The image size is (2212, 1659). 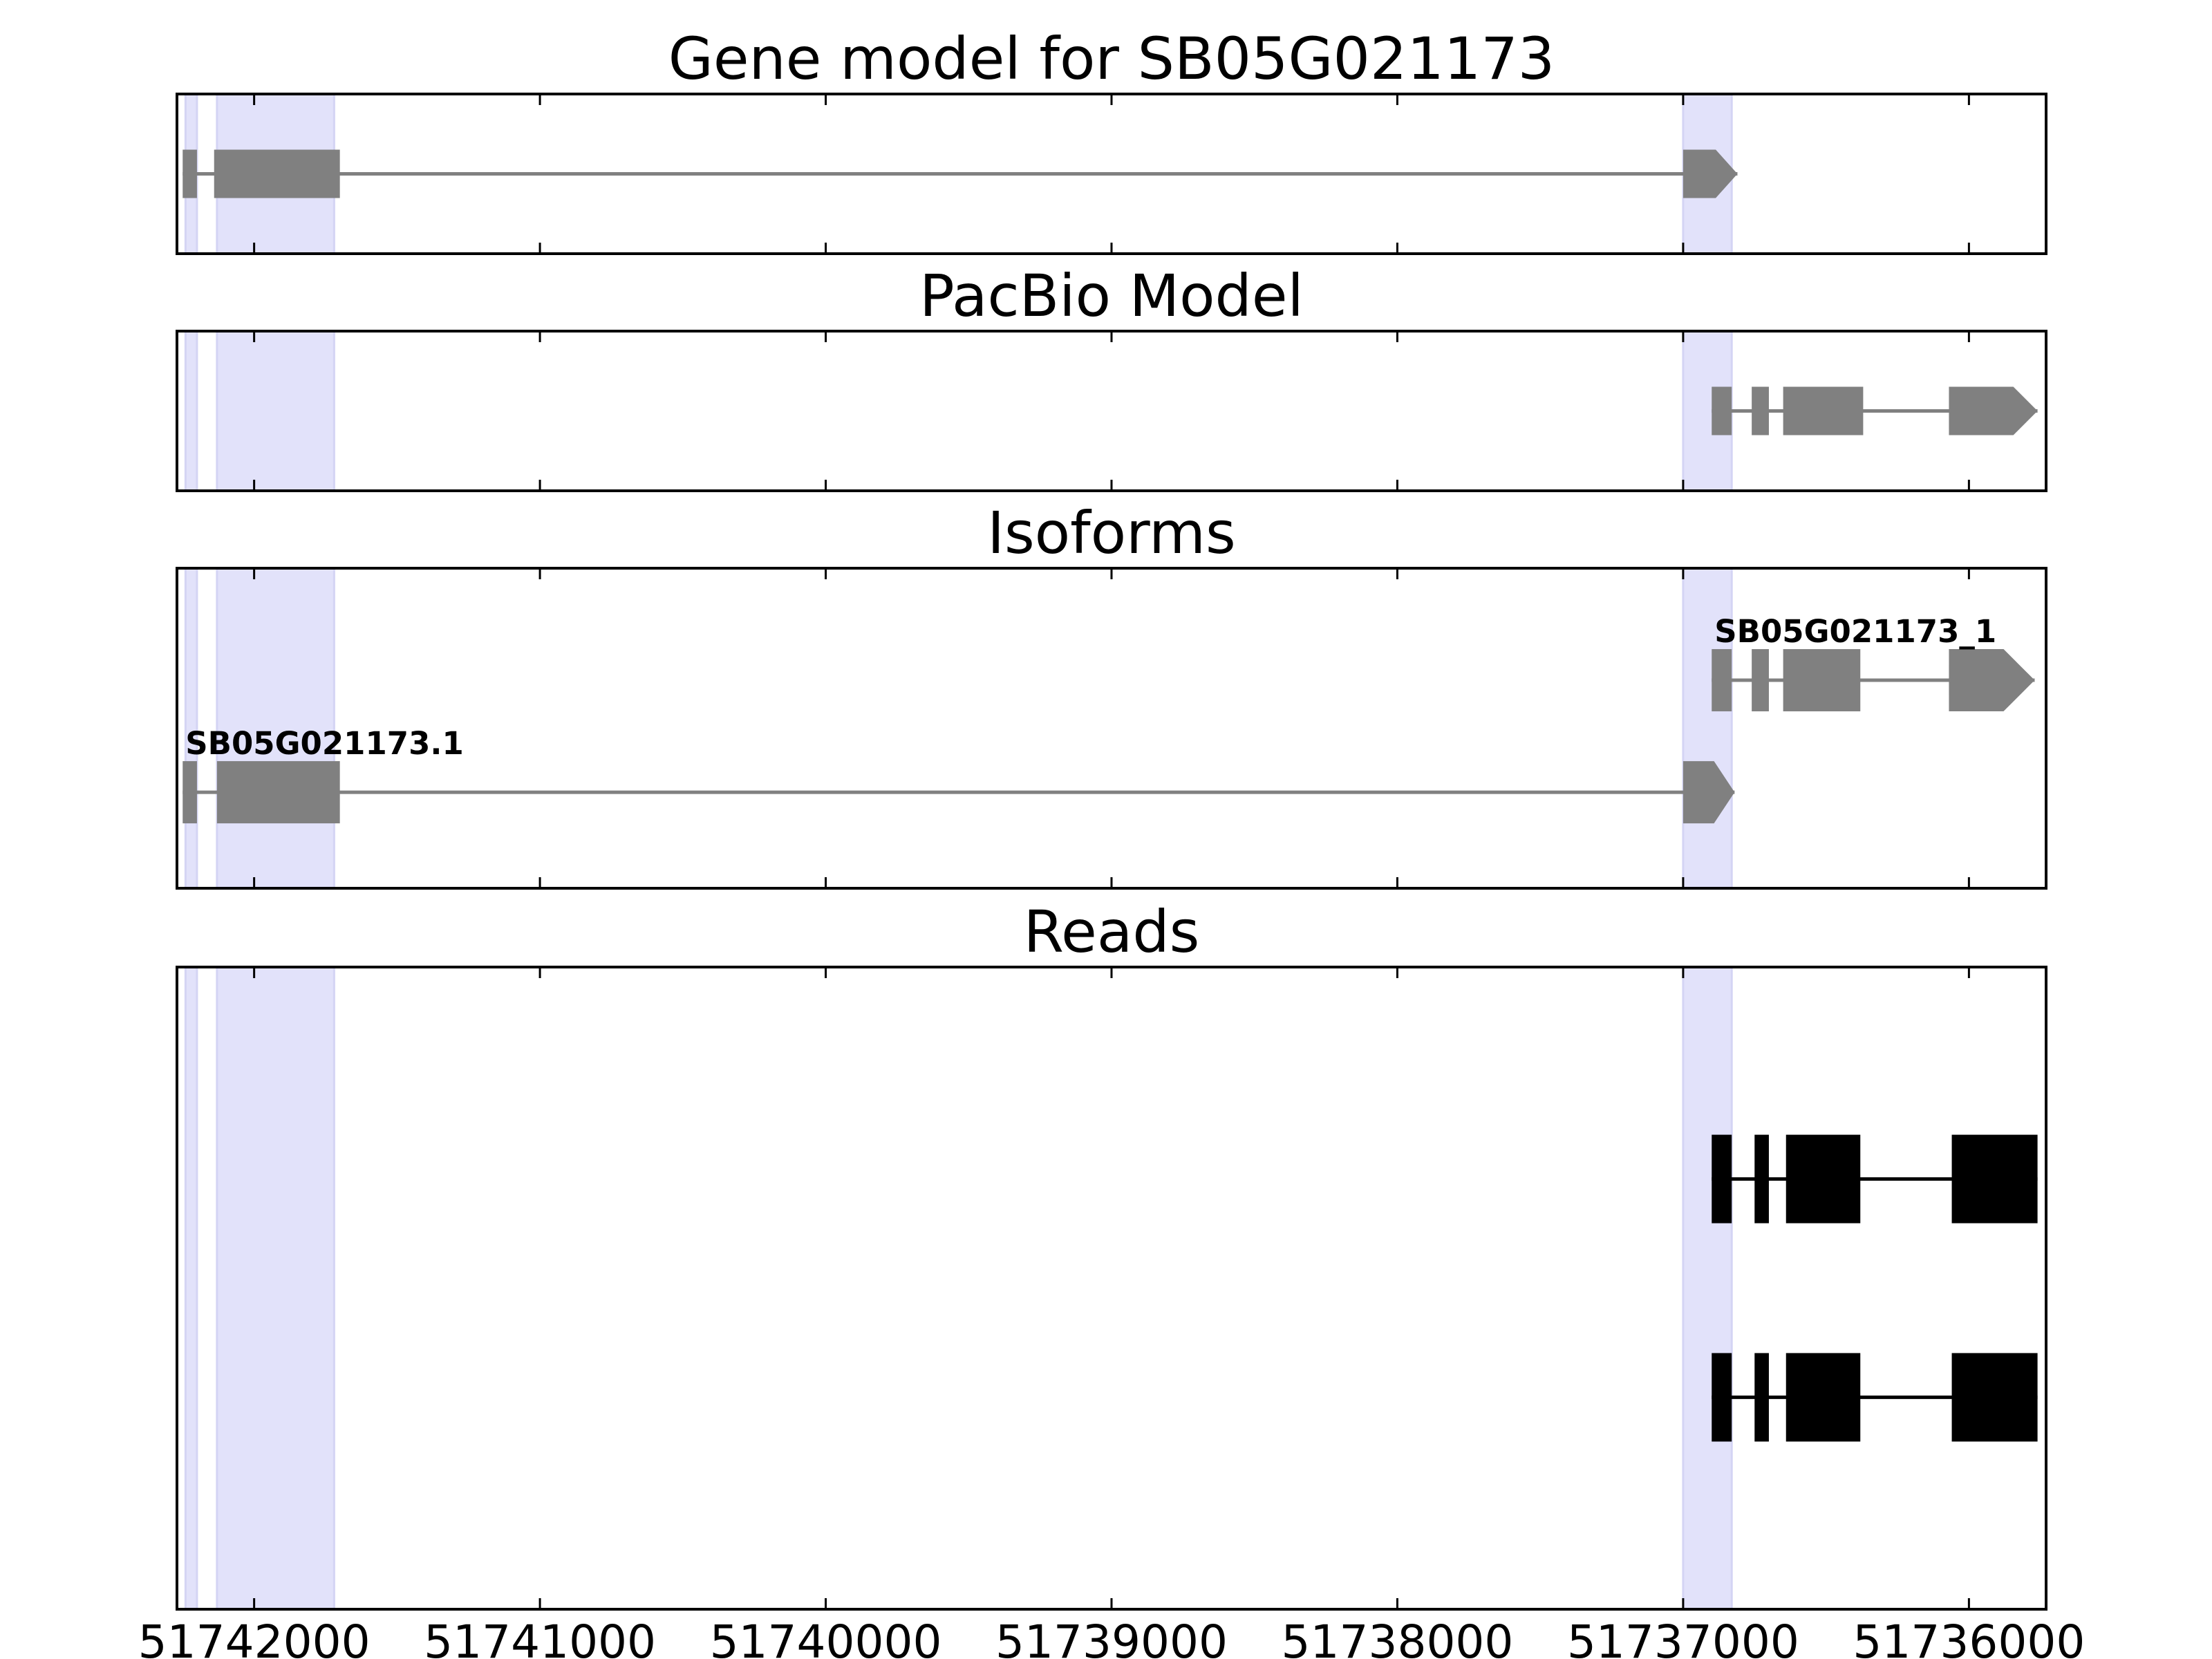 I want to click on x-tick-label: 51738000, so click(x=1397, y=1637).